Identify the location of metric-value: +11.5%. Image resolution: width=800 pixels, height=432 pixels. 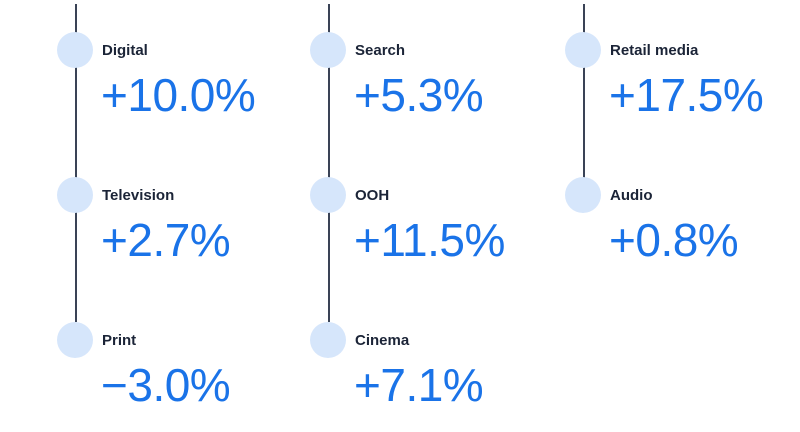
(429, 240).